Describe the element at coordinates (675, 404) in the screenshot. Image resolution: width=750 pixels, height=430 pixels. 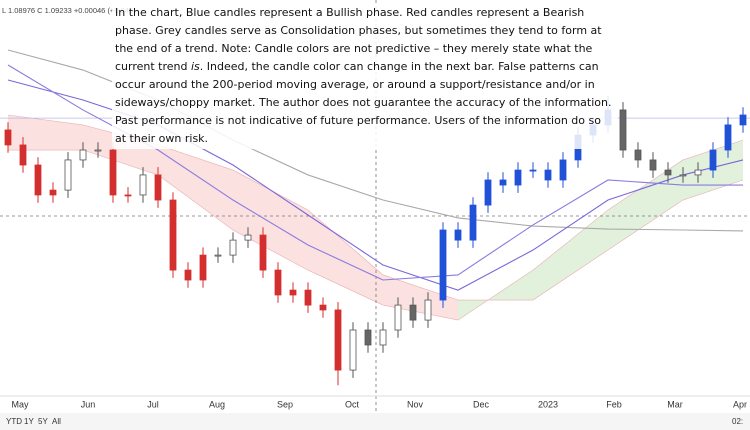
I see `x-tick-label: Mar` at that location.